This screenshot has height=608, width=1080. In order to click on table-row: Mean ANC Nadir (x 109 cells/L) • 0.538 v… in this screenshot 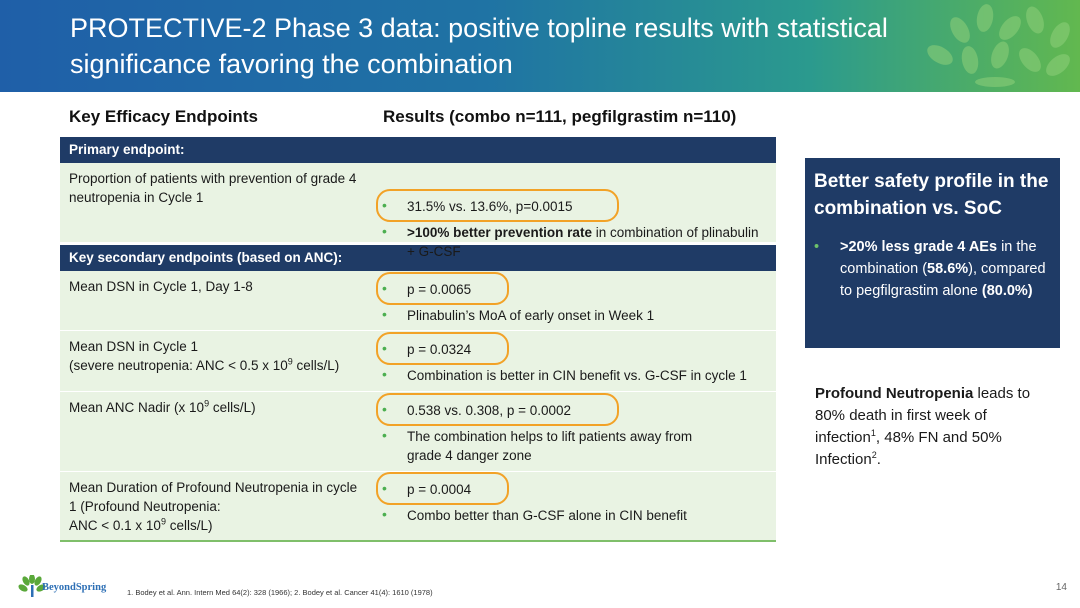, I will do `click(418, 432)`.